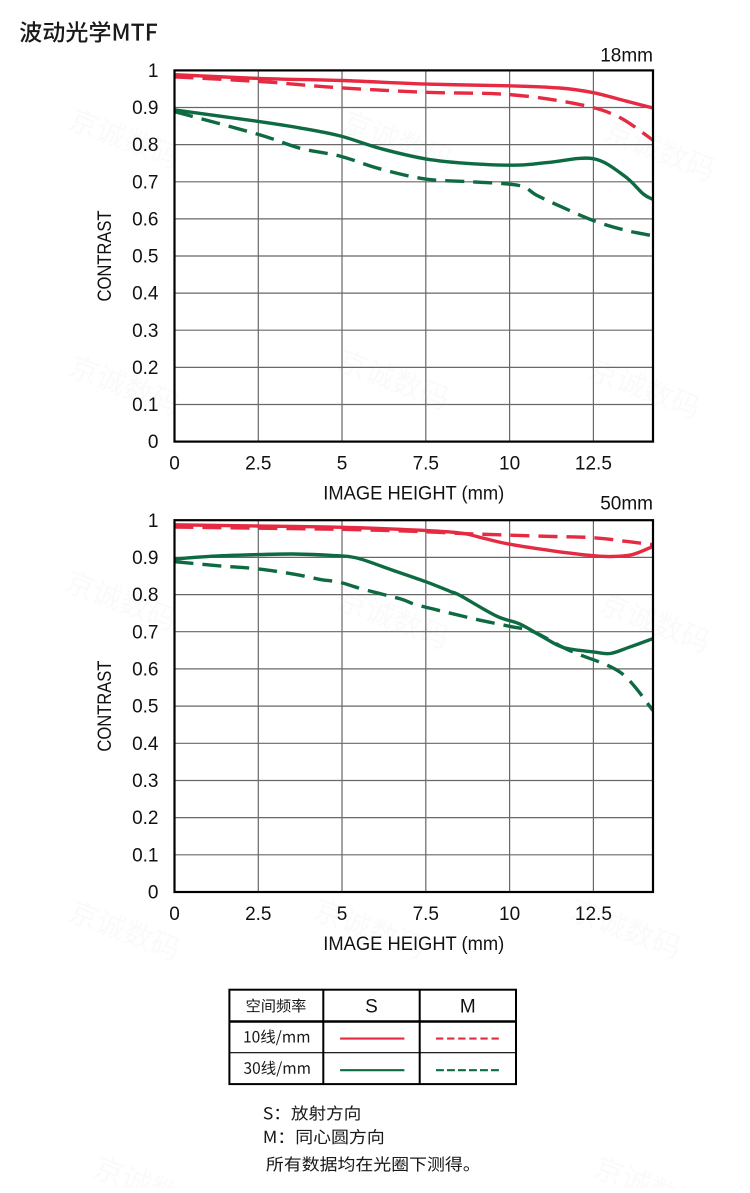 The image size is (750, 1193). I want to click on svg-text: S, so click(371, 1006).